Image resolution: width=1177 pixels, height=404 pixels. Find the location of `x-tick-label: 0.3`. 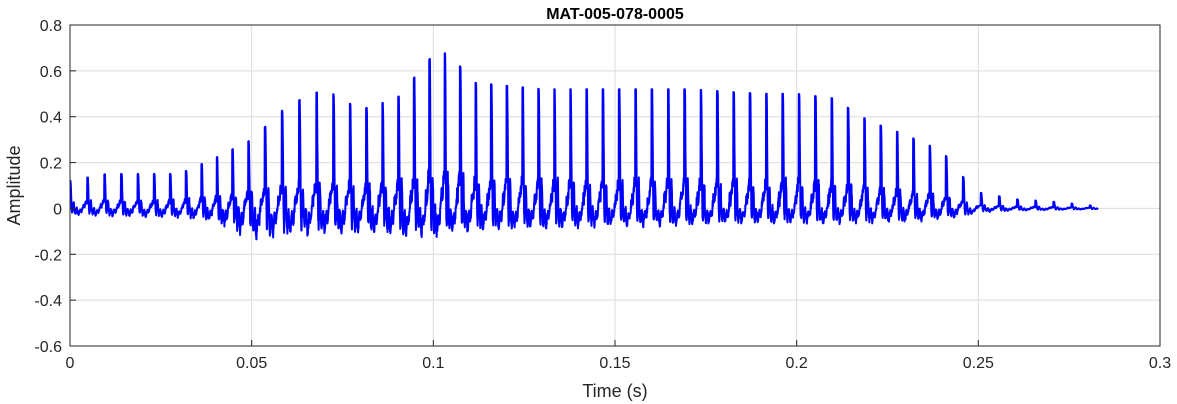

x-tick-label: 0.3 is located at coordinates (1160, 363).